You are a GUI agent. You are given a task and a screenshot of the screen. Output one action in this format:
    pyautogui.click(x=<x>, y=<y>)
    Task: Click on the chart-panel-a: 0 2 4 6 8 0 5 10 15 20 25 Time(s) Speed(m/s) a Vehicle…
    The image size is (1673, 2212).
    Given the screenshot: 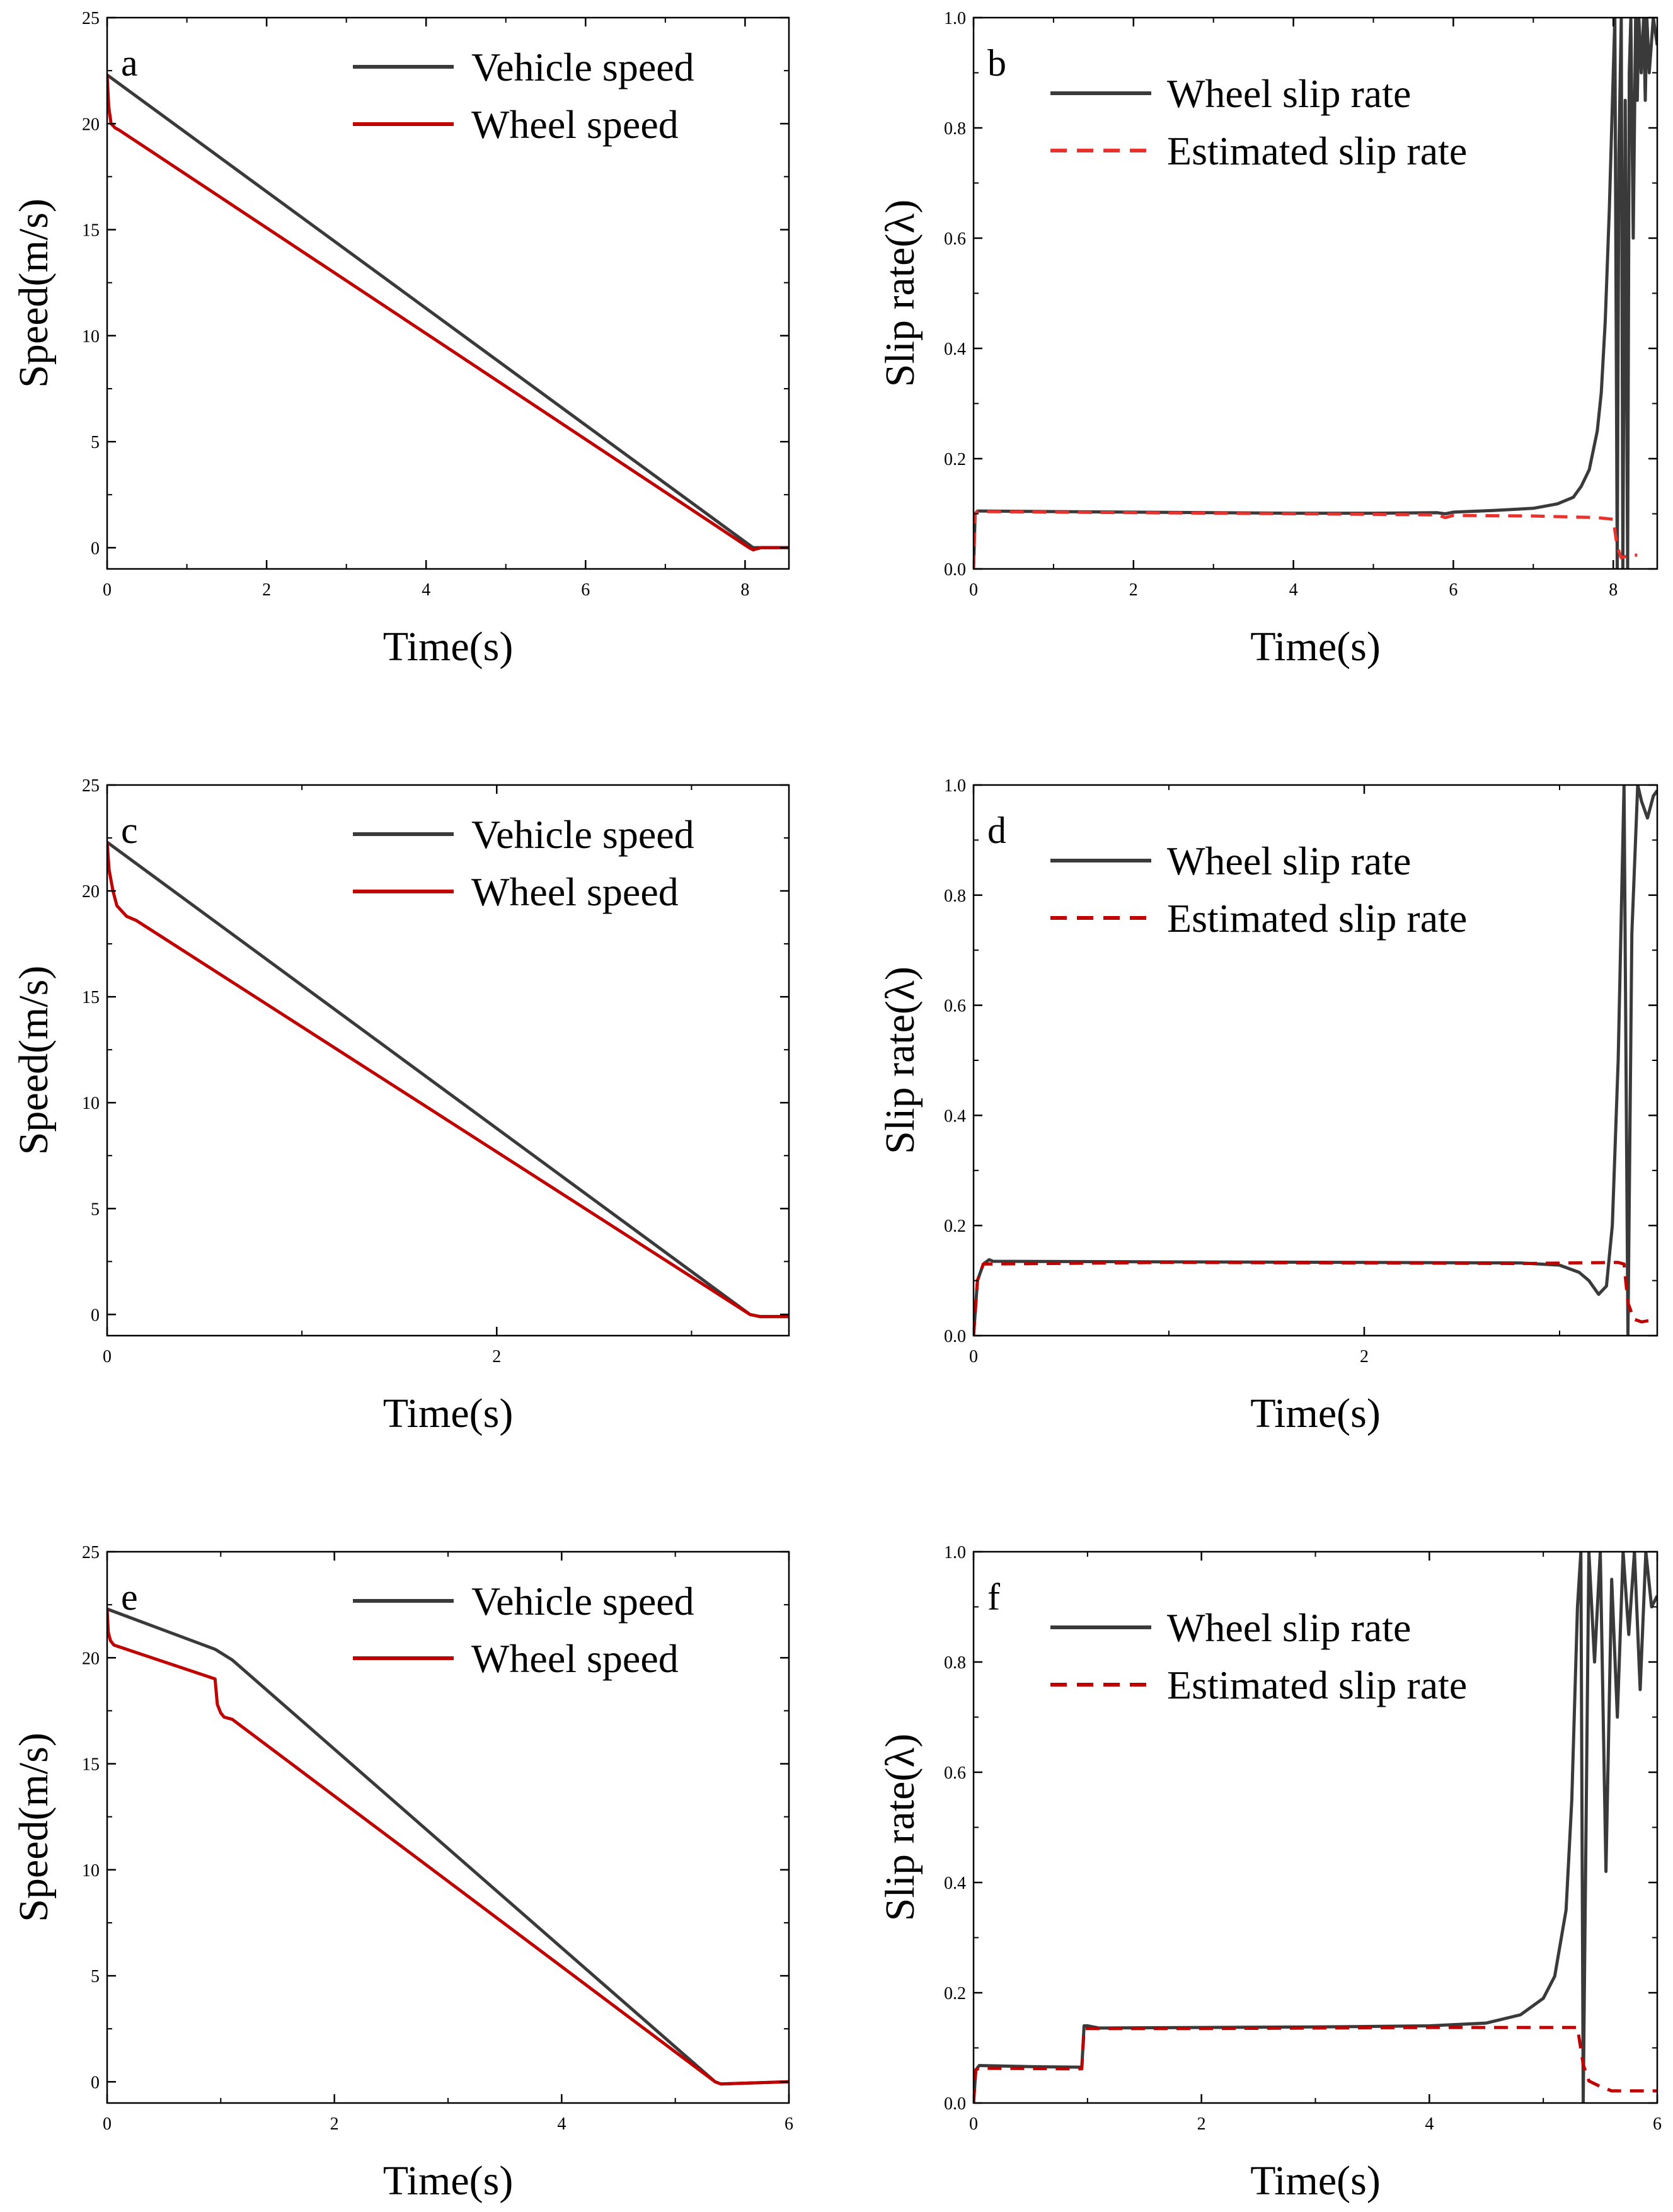 What is the action you would take?
    pyautogui.click(x=400, y=339)
    